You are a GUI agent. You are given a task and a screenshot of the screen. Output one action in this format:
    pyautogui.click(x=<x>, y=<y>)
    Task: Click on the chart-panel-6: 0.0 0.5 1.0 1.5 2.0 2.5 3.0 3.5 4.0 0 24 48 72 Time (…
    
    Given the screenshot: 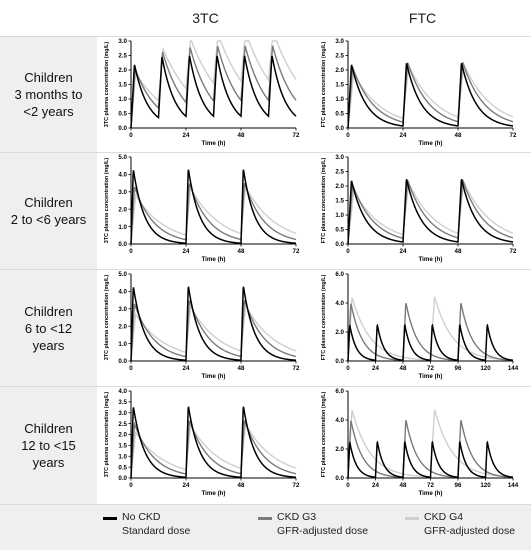 What is the action you would take?
    pyautogui.click(x=202, y=442)
    